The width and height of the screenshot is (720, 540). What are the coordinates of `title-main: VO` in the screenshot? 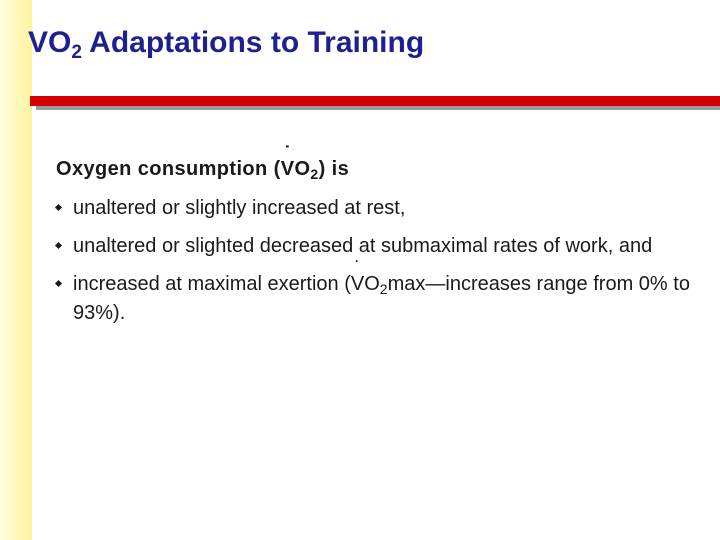 It's located at (50, 42).